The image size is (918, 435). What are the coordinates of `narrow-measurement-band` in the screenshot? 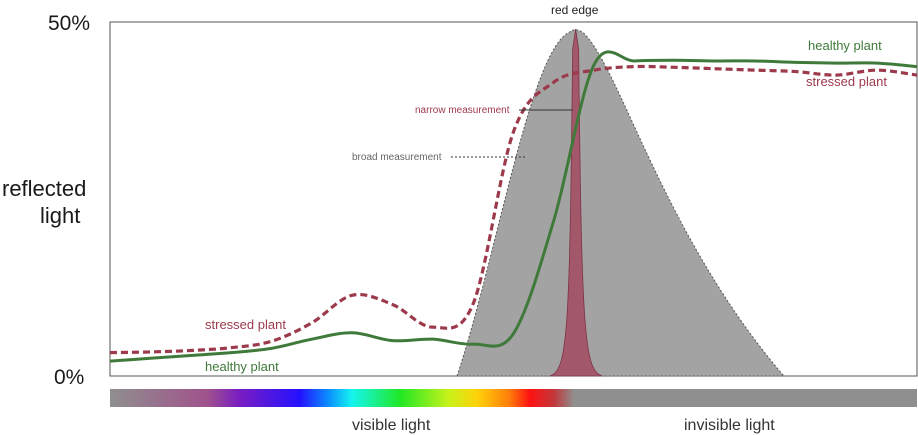 It's located at (576, 203).